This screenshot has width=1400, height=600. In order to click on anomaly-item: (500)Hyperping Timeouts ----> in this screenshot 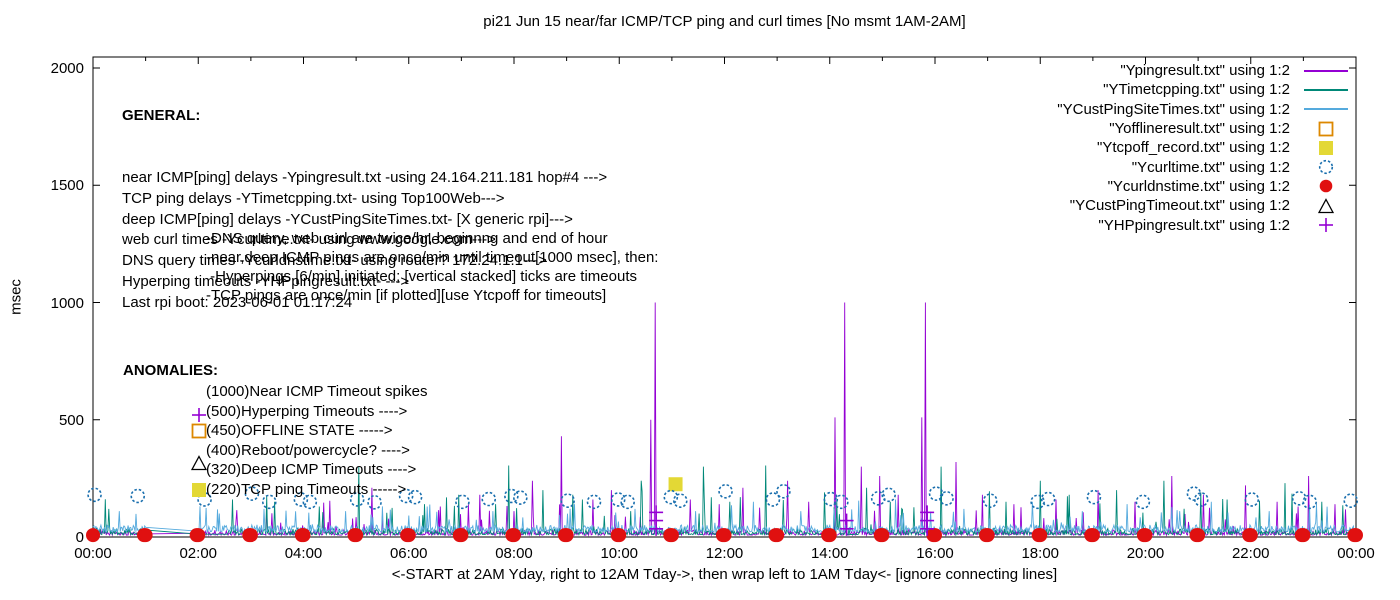, I will do `click(309, 412)`.